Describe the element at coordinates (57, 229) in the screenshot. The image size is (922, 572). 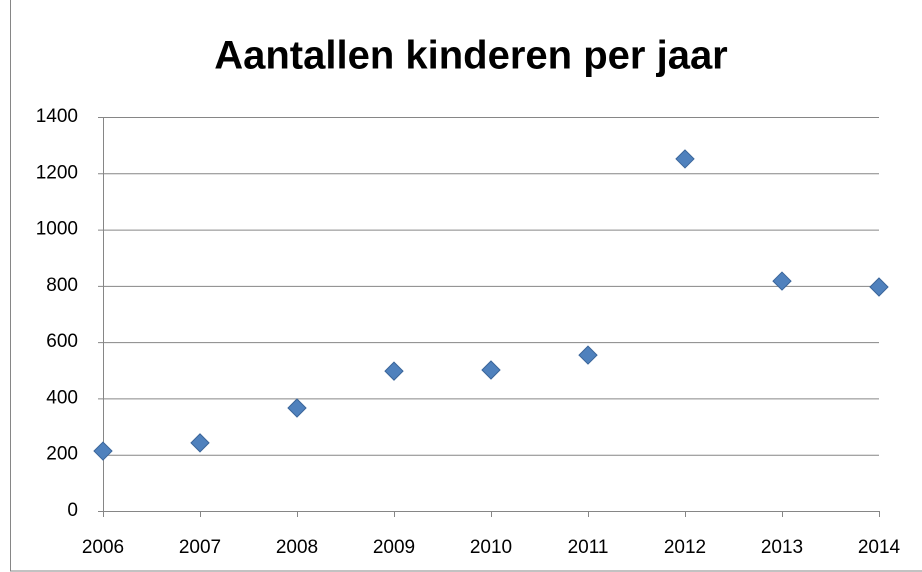
I see `y-tick-label: 1000` at that location.